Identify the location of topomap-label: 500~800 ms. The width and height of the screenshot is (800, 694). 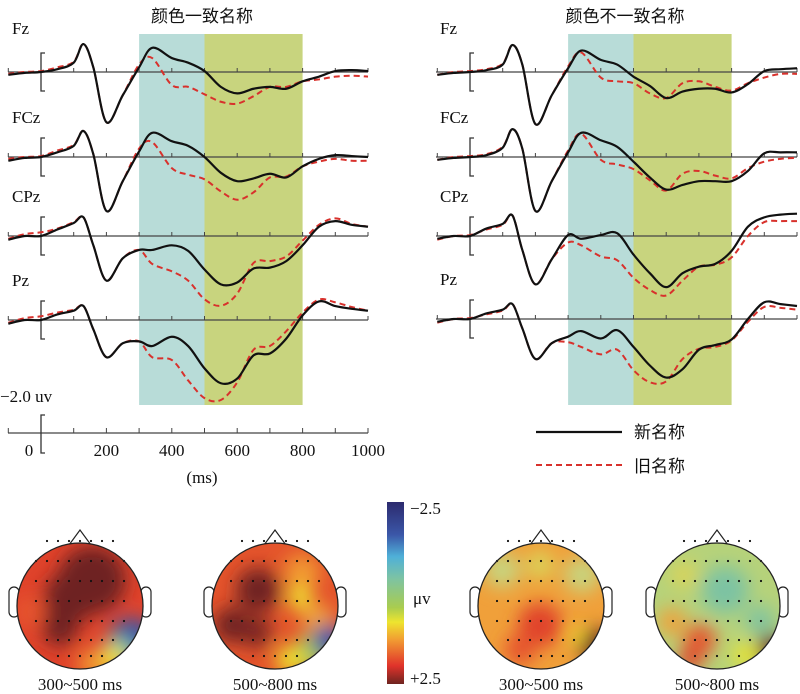
(717, 684).